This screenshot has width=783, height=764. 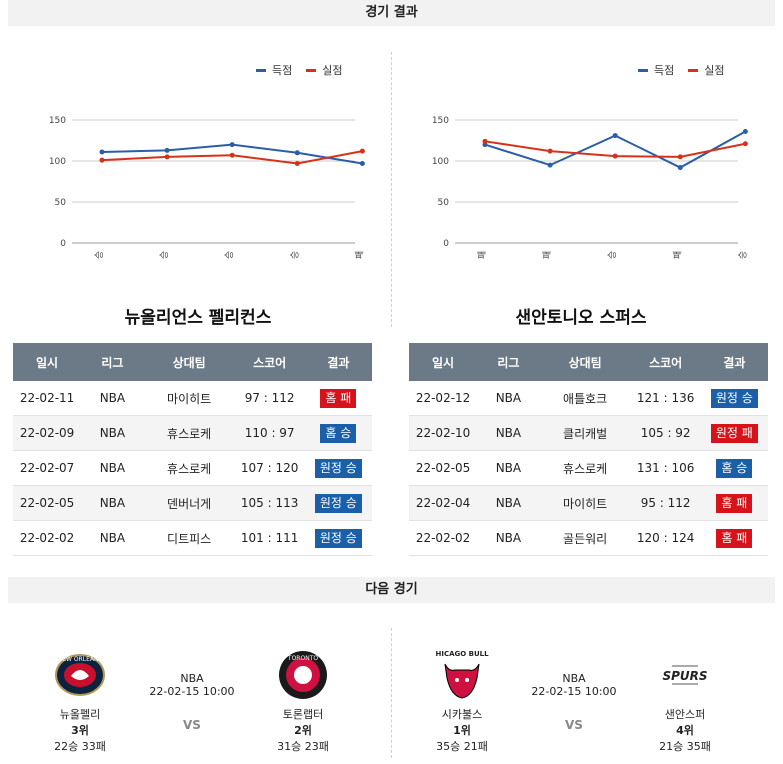 What do you see at coordinates (462, 675) in the screenshot?
I see `bulls-logo-icon: CHICAGO BULLS` at bounding box center [462, 675].